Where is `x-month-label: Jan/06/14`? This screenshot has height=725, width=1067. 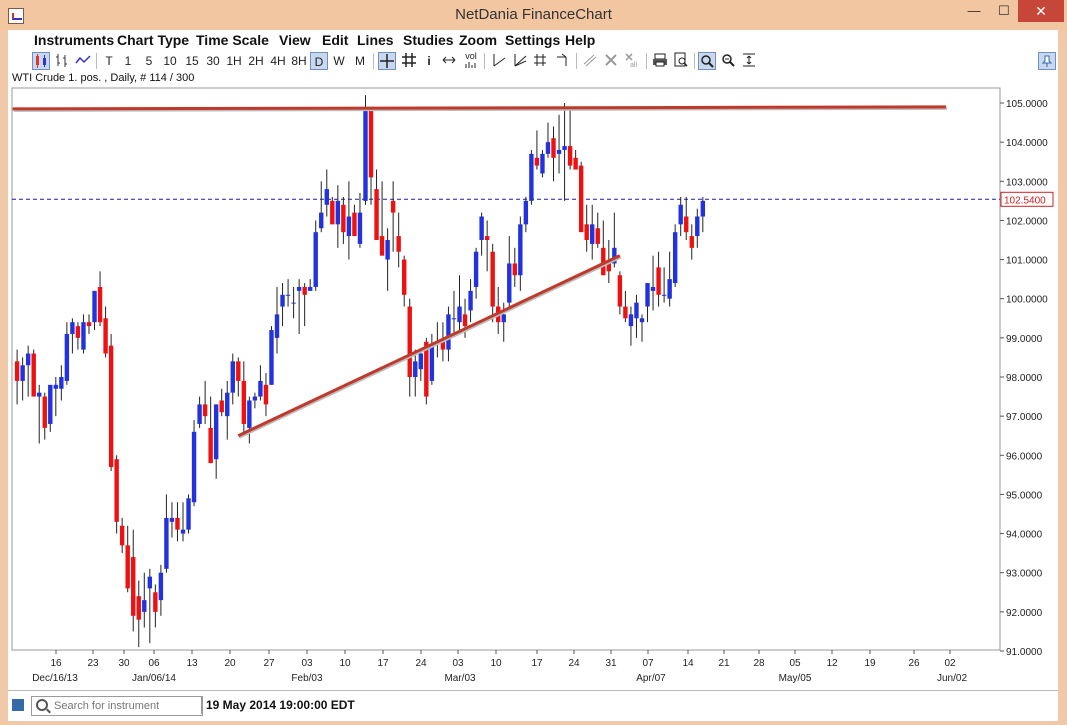
x-month-label: Jan/06/14 is located at coordinates (154, 678).